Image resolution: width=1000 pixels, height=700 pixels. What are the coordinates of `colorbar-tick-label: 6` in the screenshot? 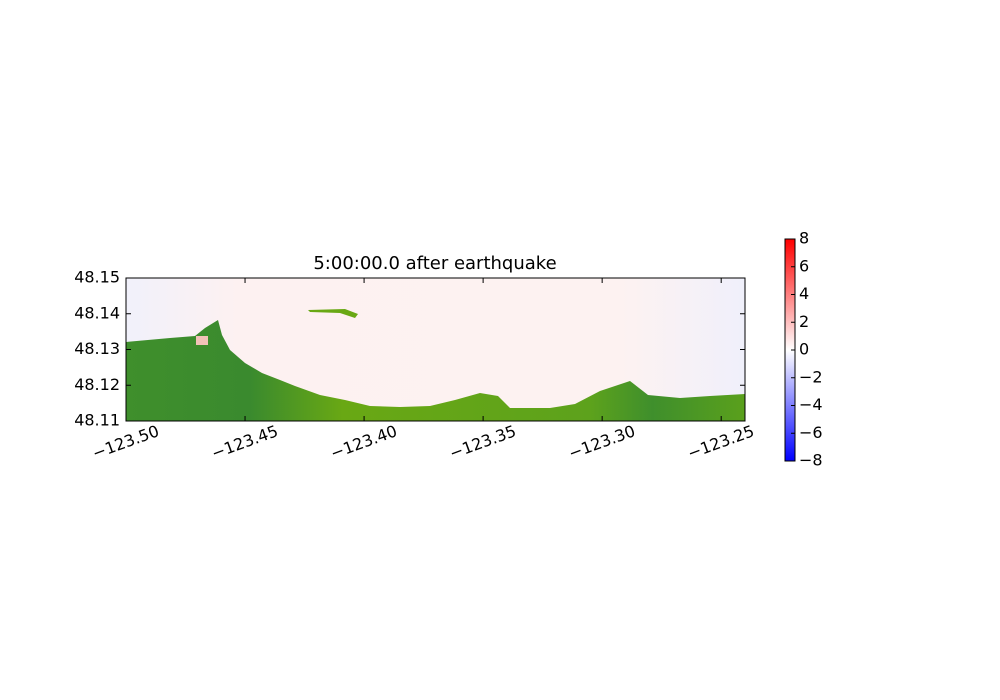 It's located at (804, 265).